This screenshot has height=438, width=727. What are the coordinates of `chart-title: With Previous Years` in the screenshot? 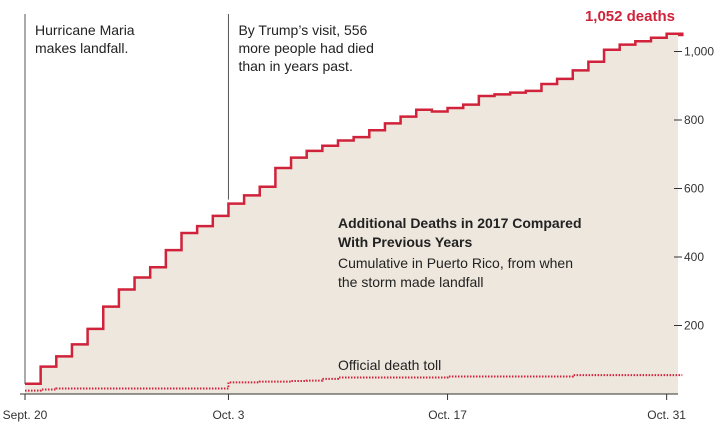 It's located at (405, 242).